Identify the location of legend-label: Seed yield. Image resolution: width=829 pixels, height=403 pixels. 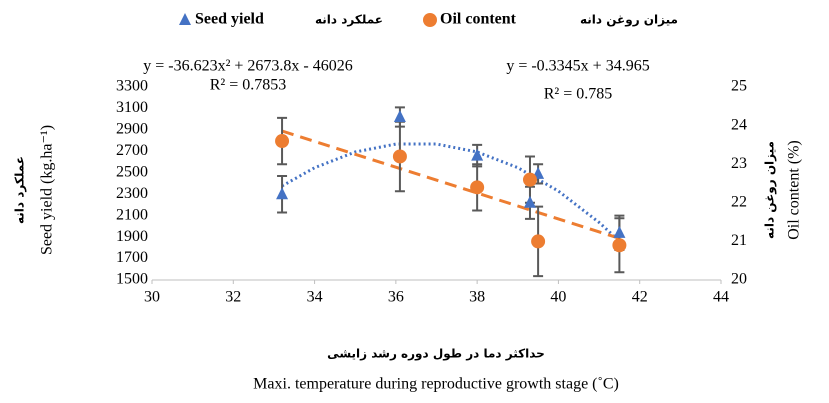
(229, 19).